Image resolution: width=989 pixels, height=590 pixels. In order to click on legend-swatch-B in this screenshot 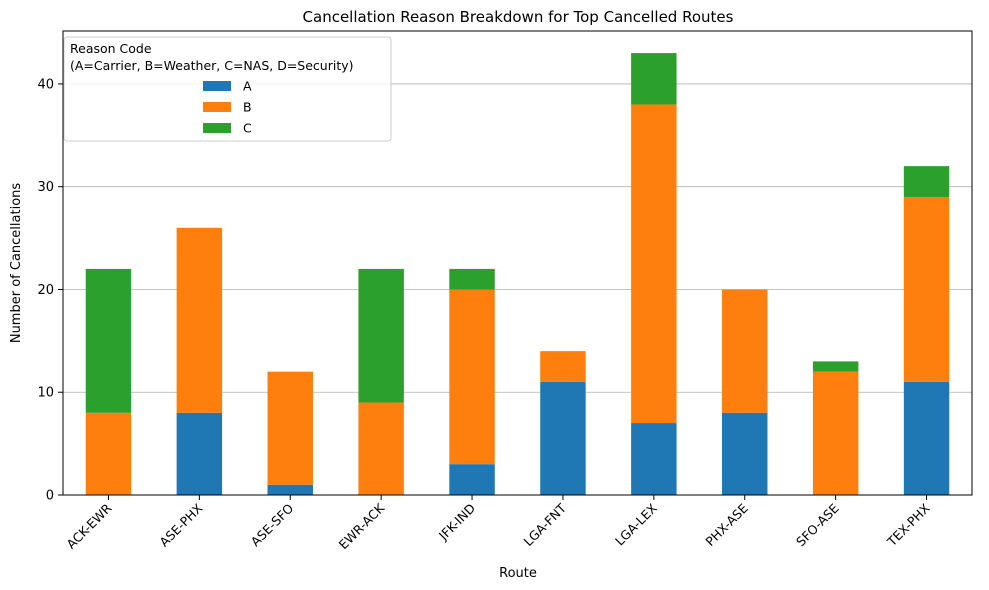, I will do `click(217, 107)`.